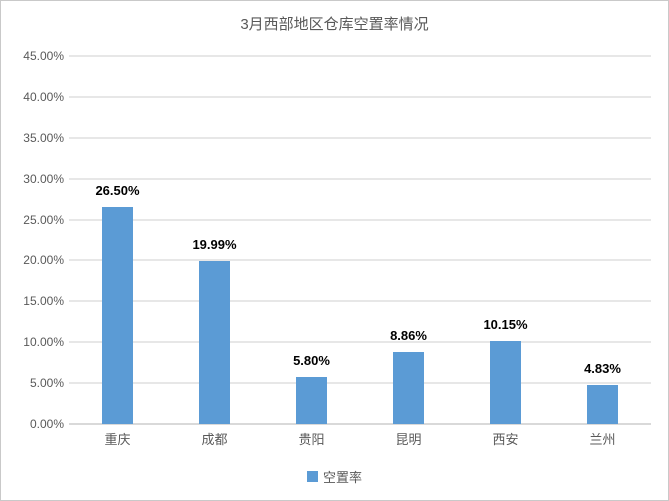 This screenshot has height=501, width=669. I want to click on legend: 空置率, so click(334, 476).